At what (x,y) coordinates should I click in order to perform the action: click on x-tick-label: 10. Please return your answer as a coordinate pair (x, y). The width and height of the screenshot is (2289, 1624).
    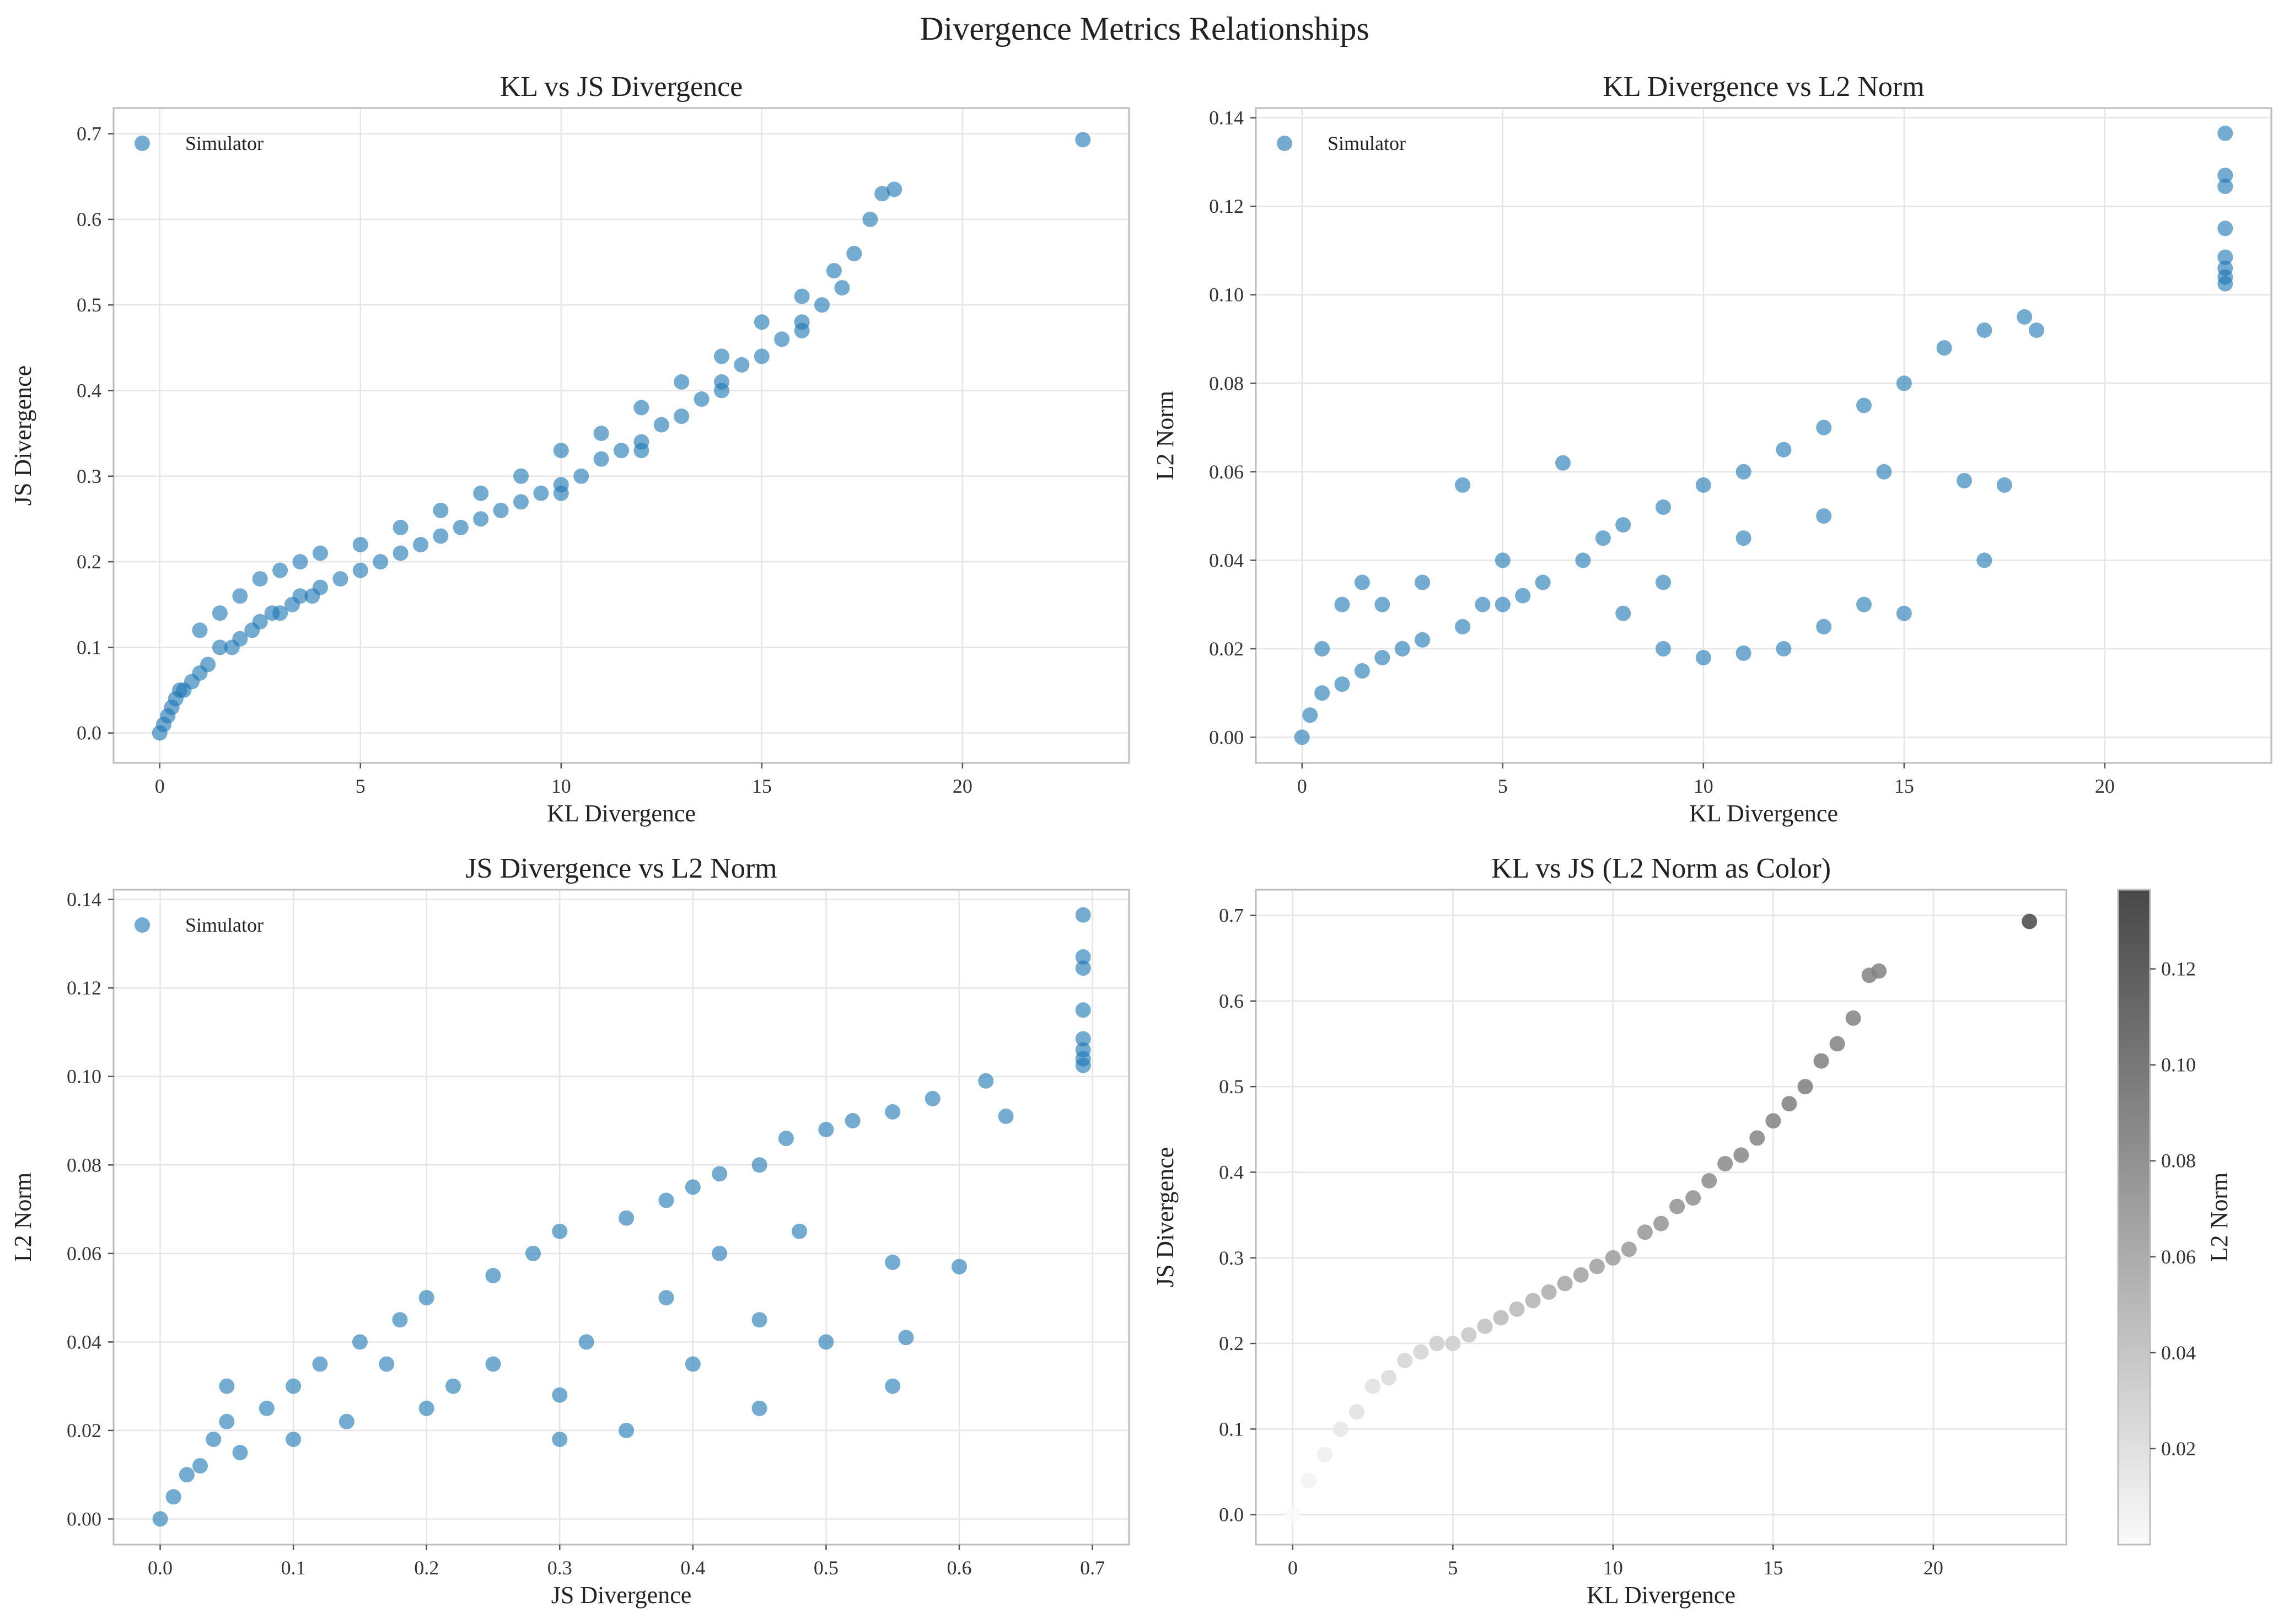
    Looking at the image, I should click on (561, 786).